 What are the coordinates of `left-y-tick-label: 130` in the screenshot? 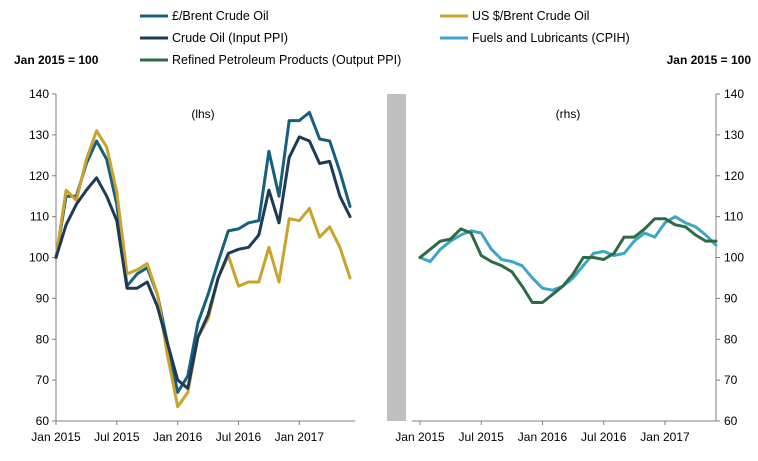 It's located at (39, 135).